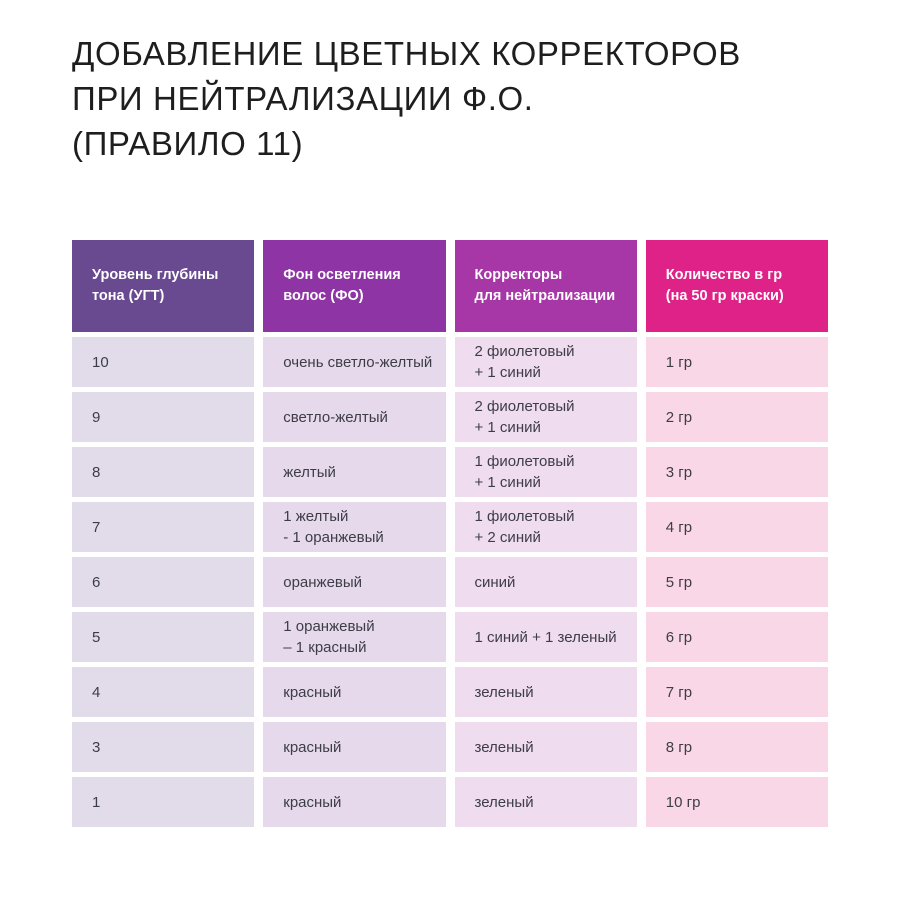 This screenshot has width=900, height=900. Describe the element at coordinates (545, 527) in the screenshot. I see `table-cell-correctors: 1 фиолетовый + 2 синий` at that location.